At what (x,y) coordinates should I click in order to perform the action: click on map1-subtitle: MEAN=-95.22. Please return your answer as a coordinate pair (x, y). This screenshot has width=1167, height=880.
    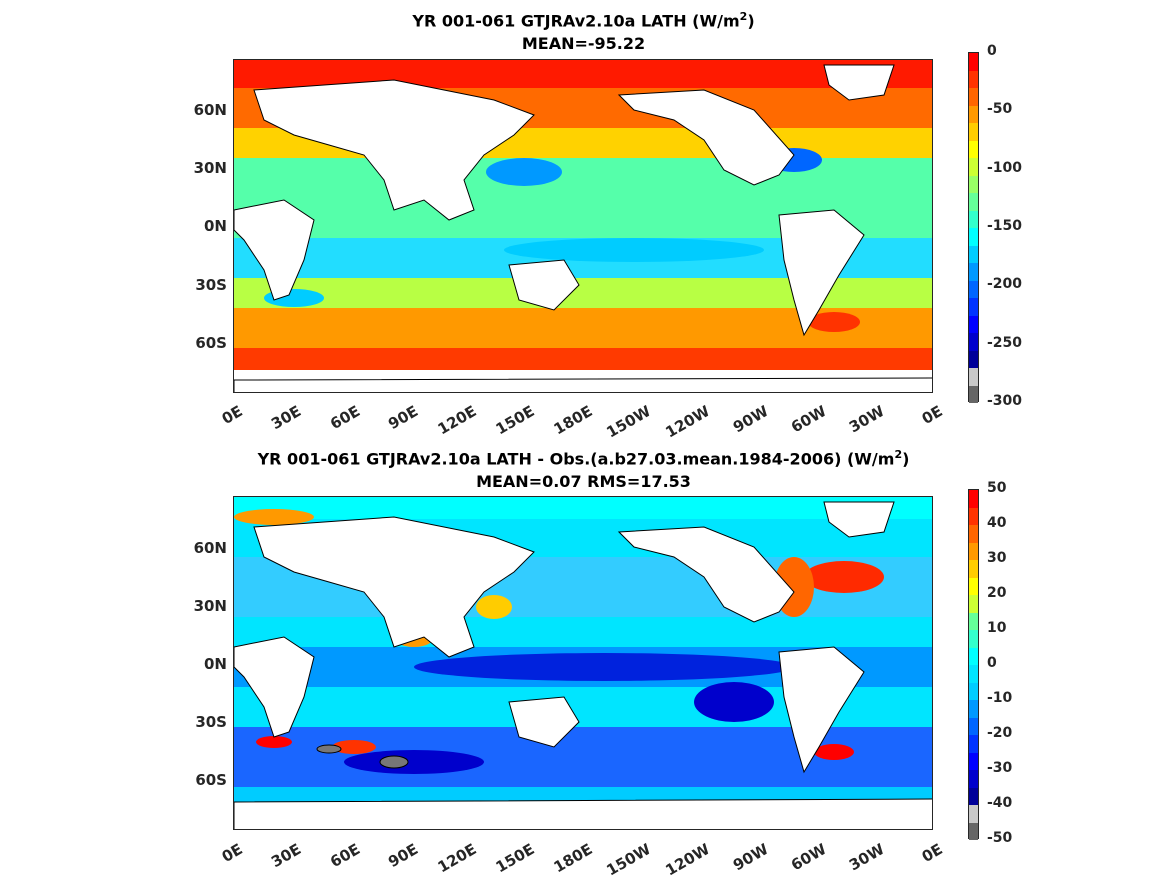
    Looking at the image, I should click on (583, 43).